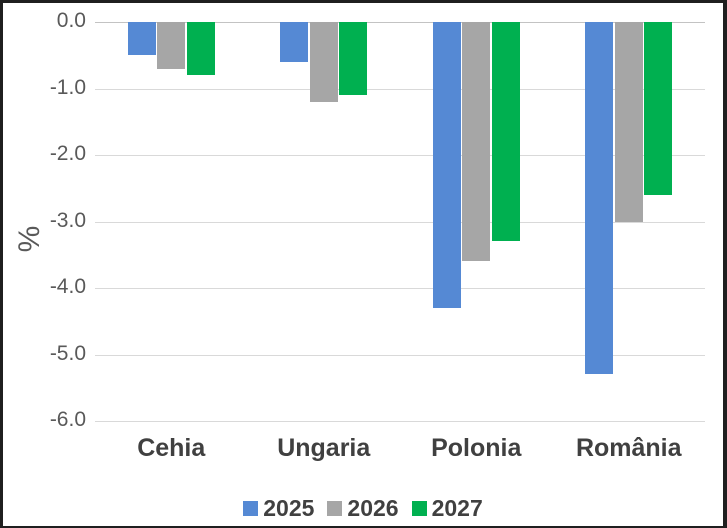 This screenshot has height=528, width=727. Describe the element at coordinates (628, 448) in the screenshot. I see `x-category-label-românia: România` at that location.